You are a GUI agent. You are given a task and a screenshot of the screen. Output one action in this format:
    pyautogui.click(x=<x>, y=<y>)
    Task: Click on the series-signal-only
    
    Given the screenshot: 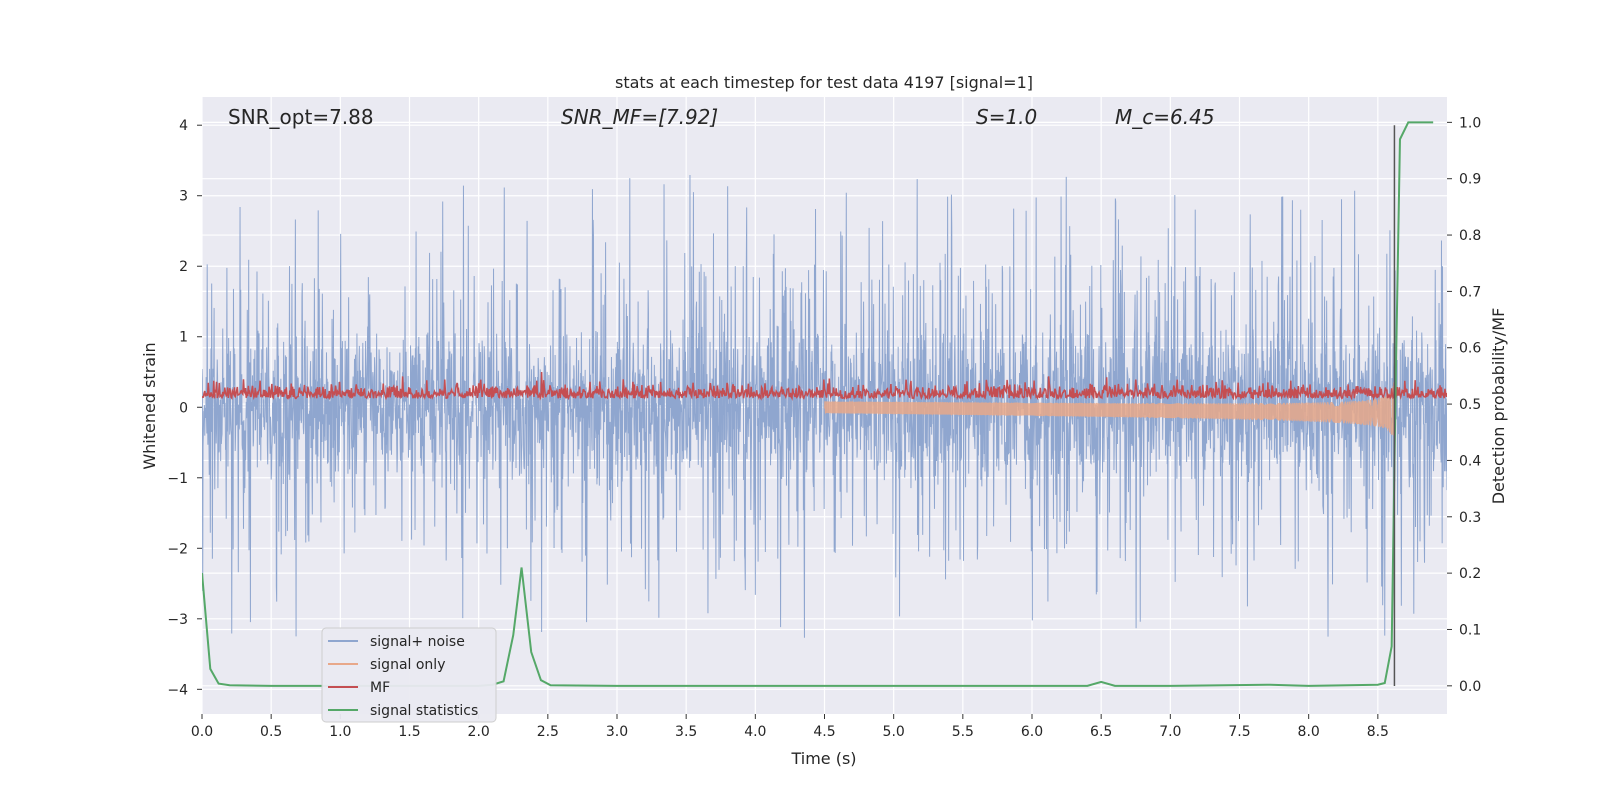 What is the action you would take?
    pyautogui.click(x=1109, y=415)
    